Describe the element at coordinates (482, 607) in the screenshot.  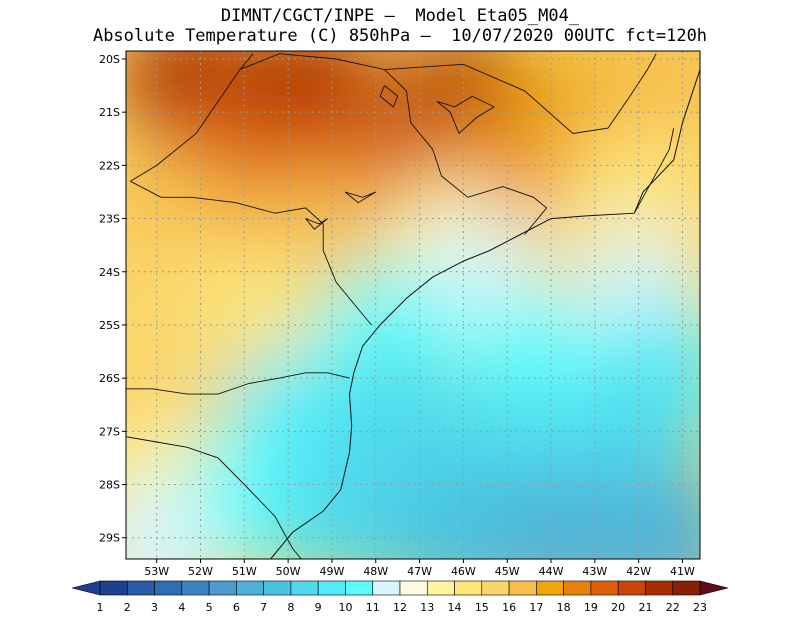
I see `colorbar-label: 15` at that location.